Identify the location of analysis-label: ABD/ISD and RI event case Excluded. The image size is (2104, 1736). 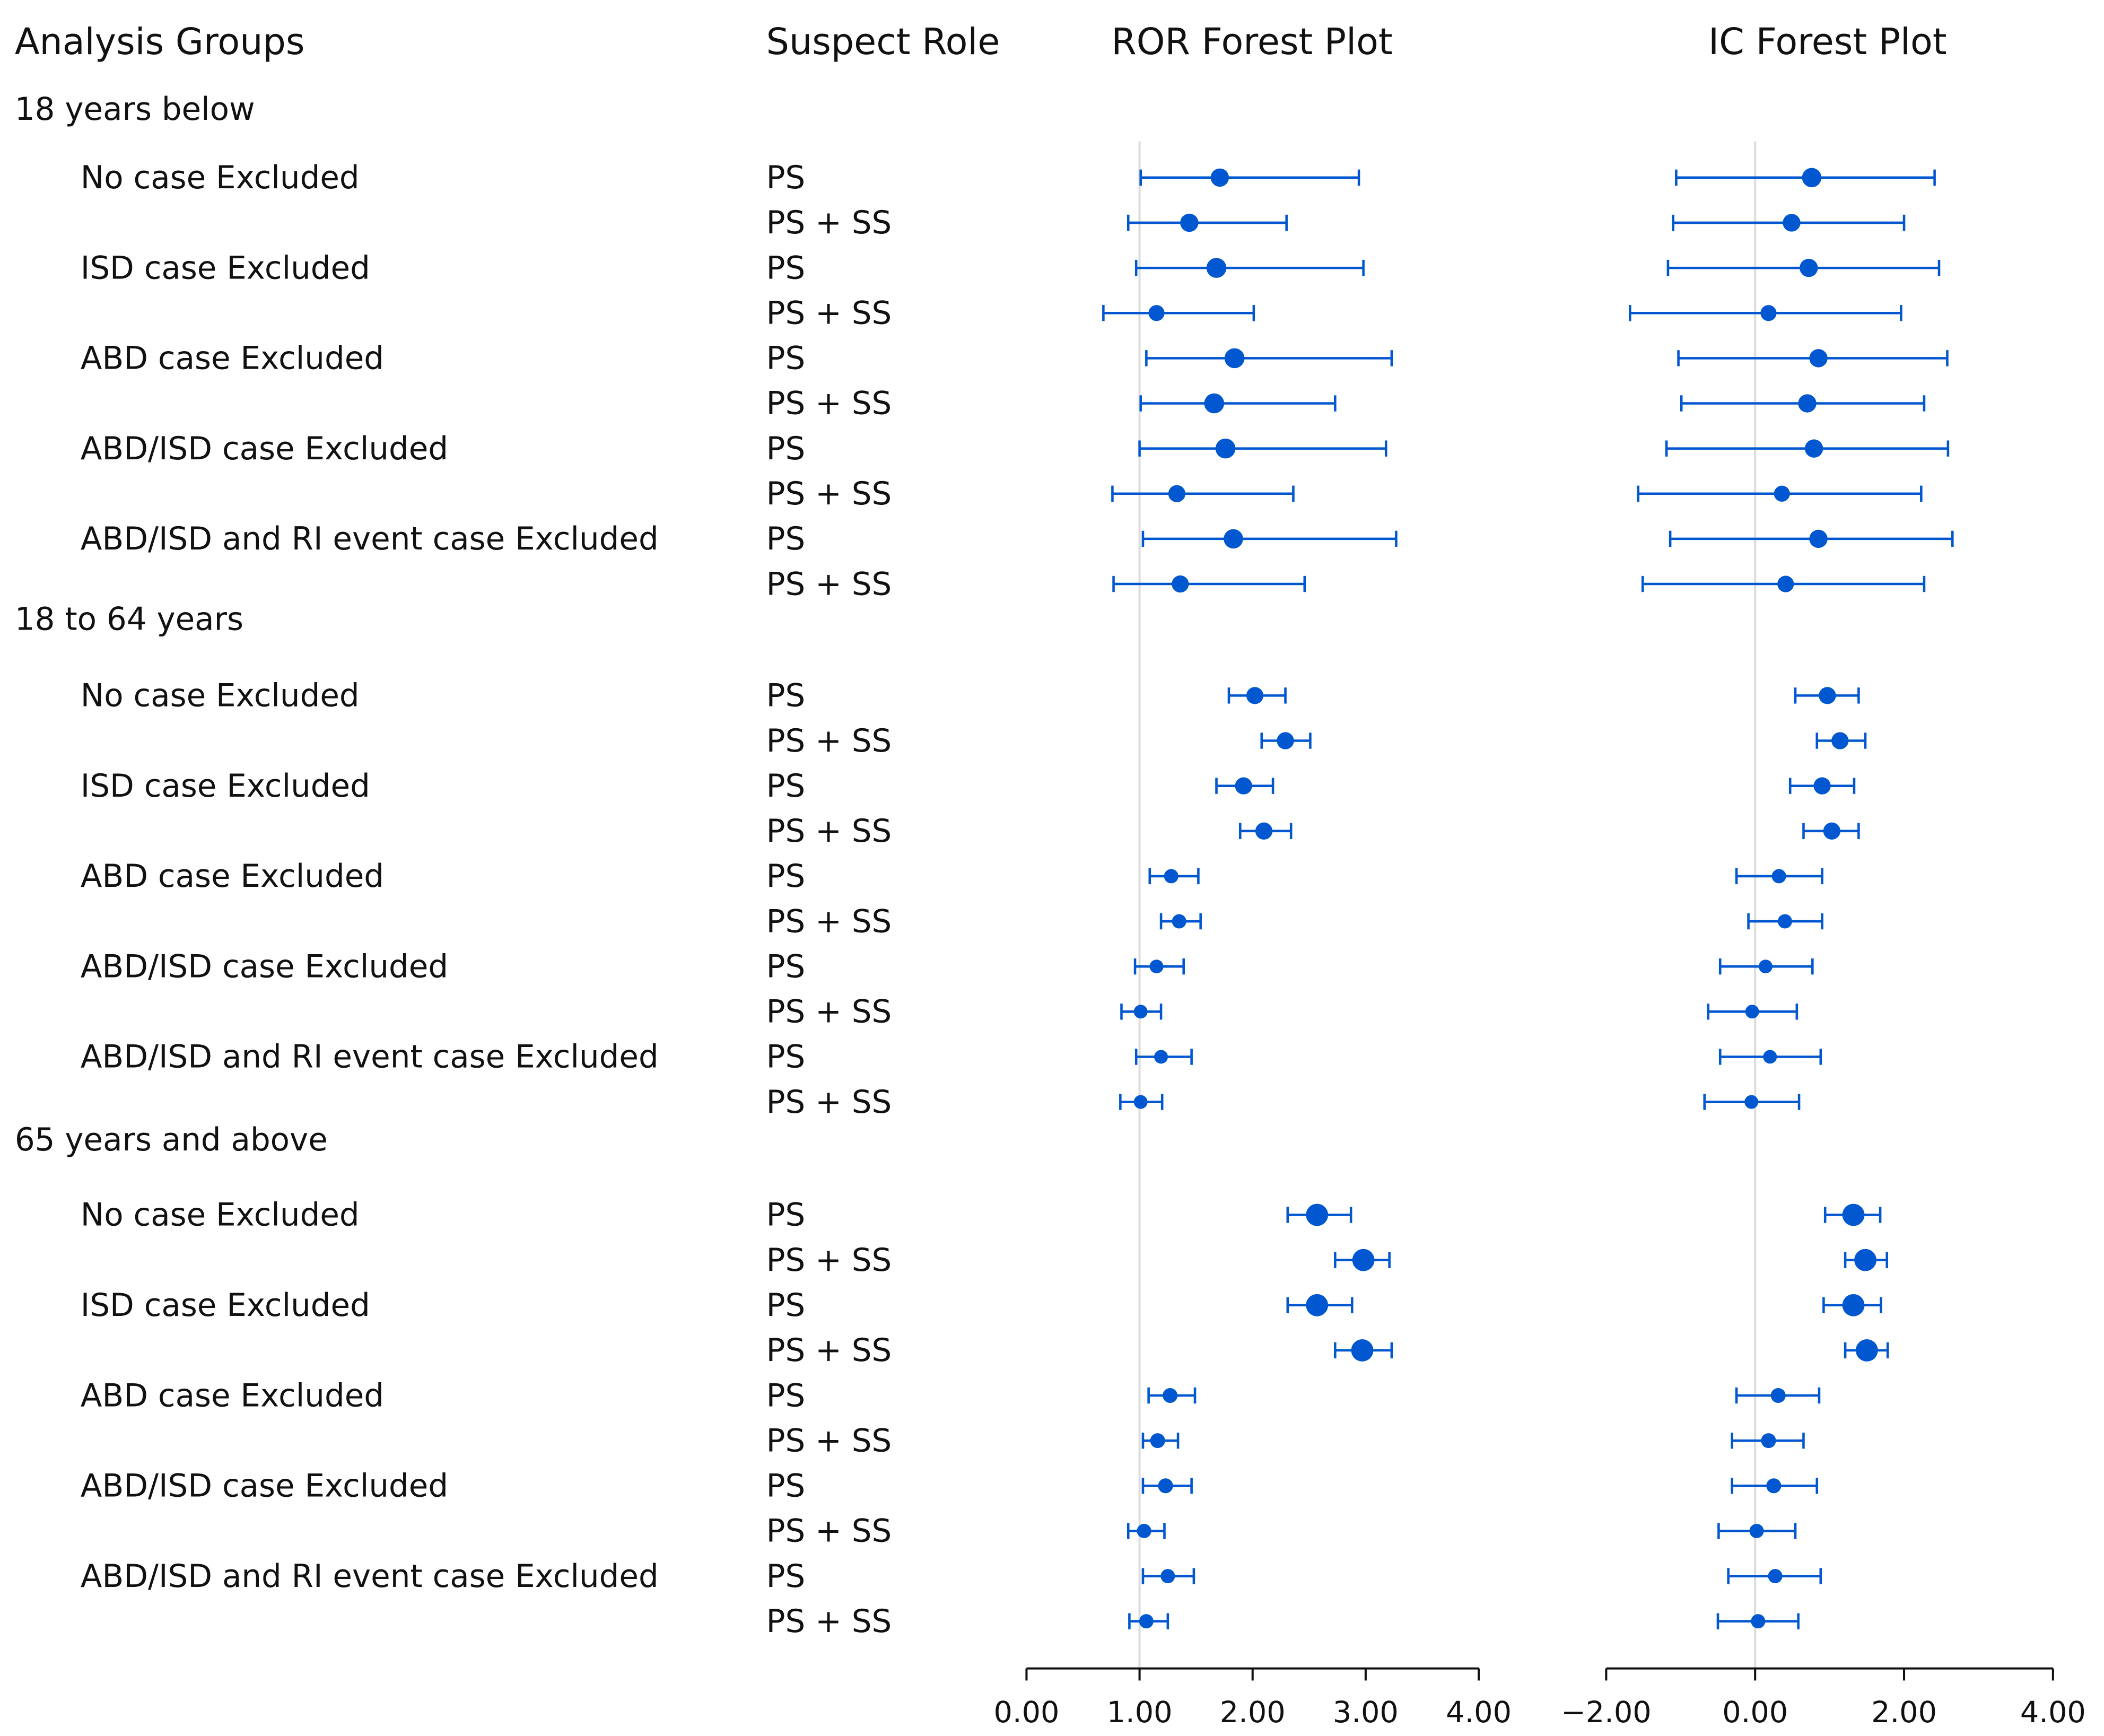
(370, 1057).